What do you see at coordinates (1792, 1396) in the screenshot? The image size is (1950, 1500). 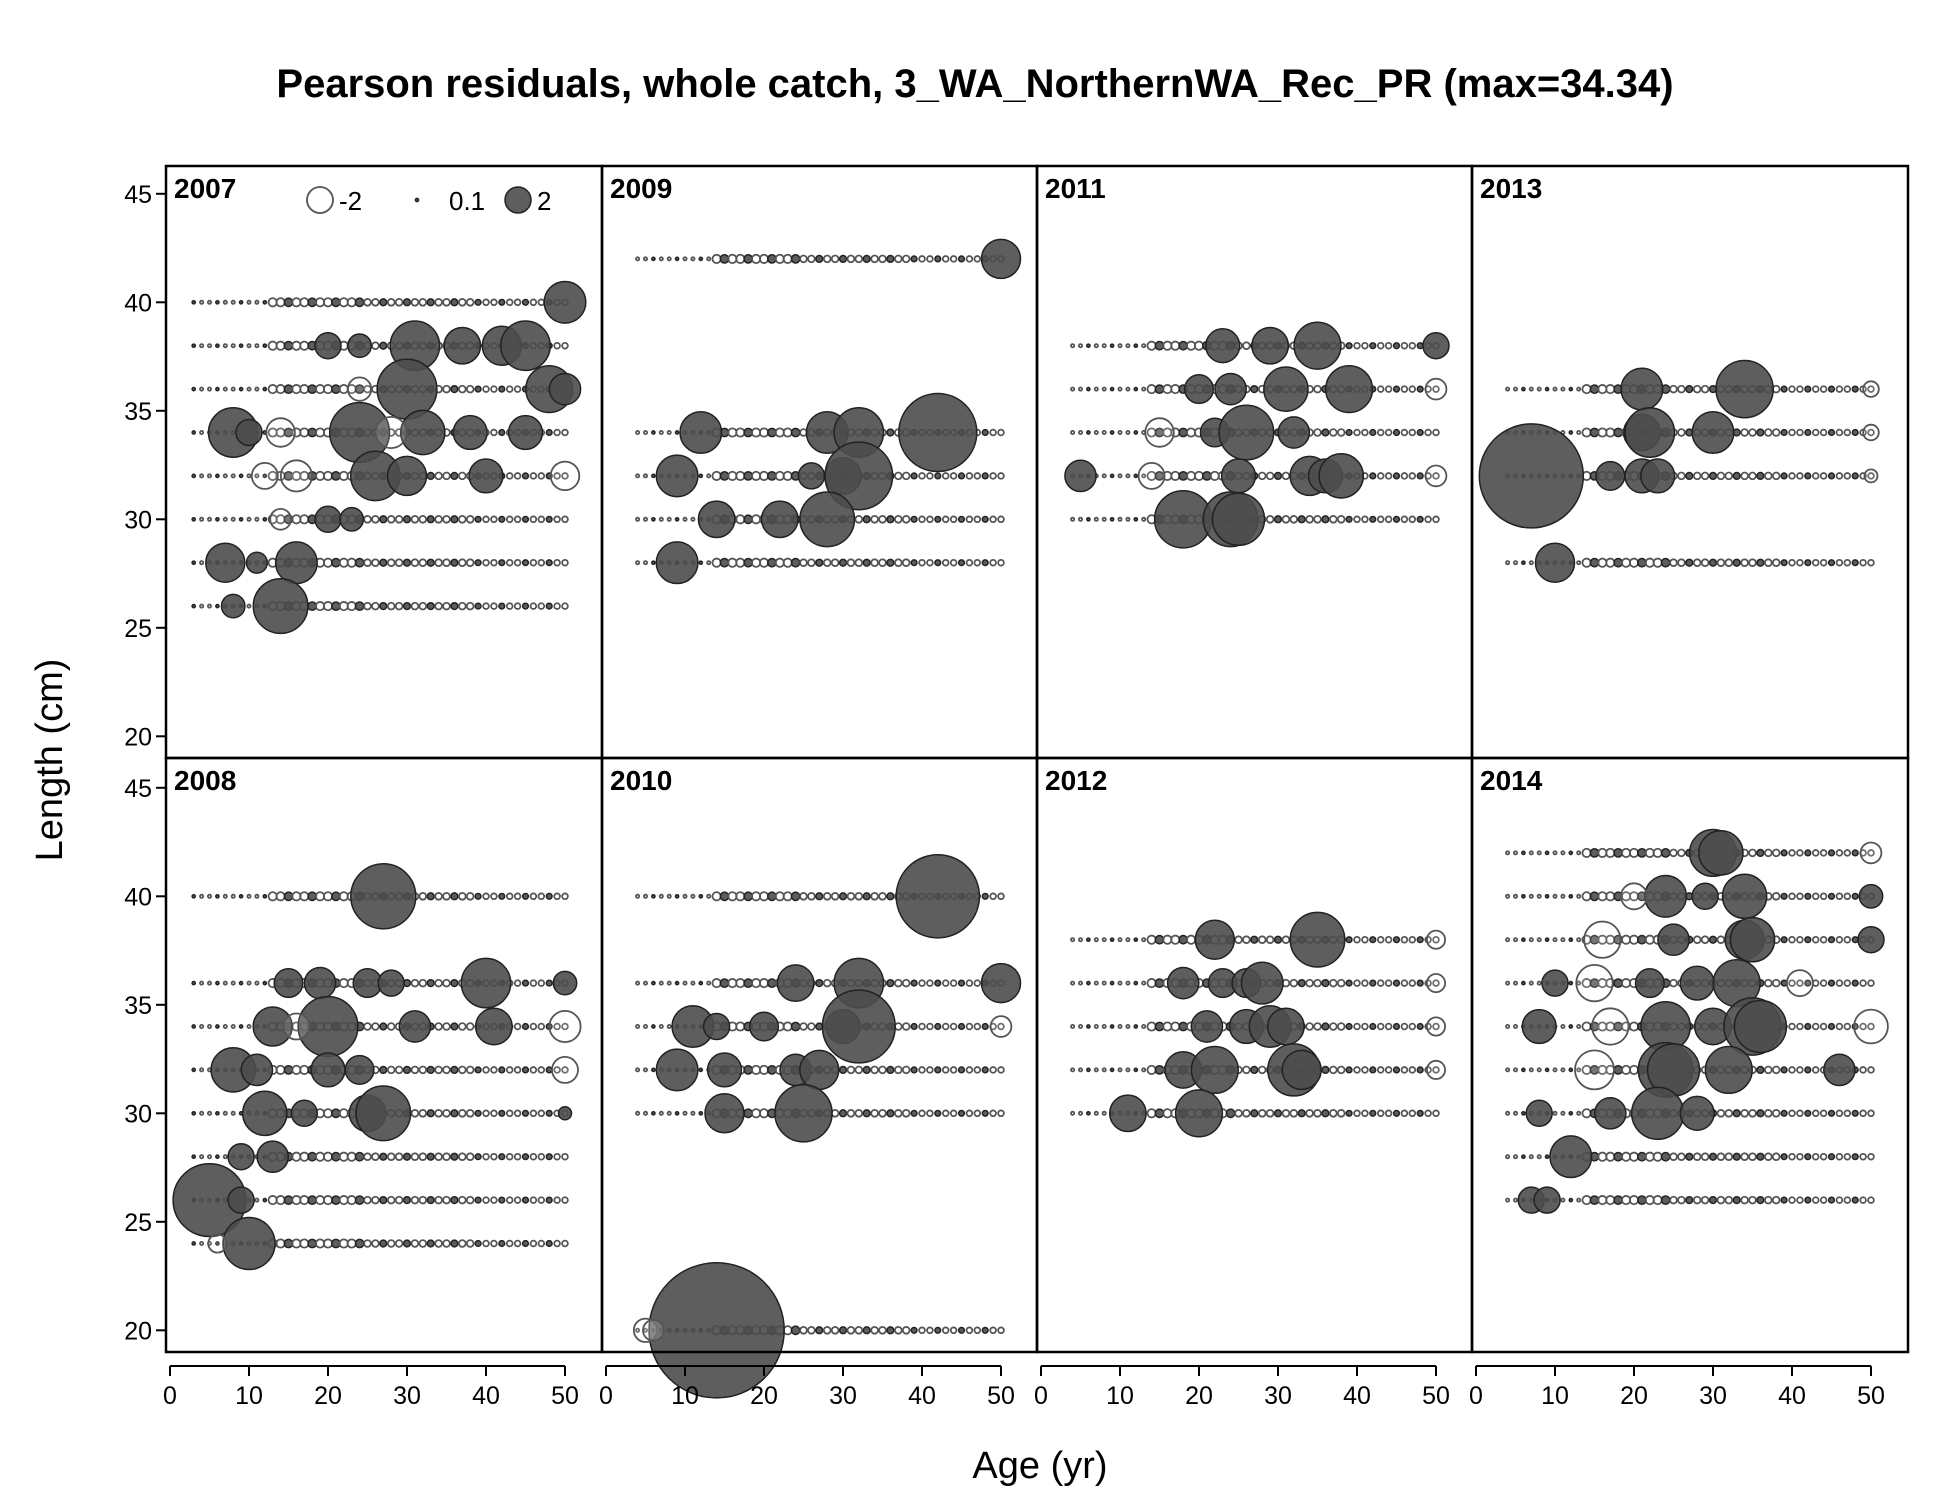 I see `x-tick-label: 40` at bounding box center [1792, 1396].